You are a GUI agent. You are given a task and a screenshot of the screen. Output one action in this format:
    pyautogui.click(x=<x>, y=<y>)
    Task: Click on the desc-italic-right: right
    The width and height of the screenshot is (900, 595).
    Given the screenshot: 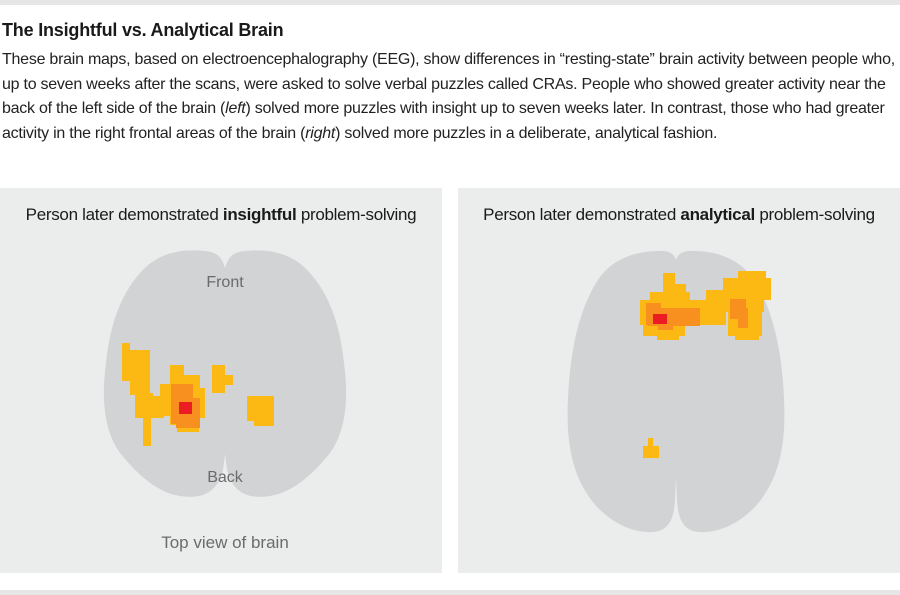 What is the action you would take?
    pyautogui.click(x=320, y=133)
    